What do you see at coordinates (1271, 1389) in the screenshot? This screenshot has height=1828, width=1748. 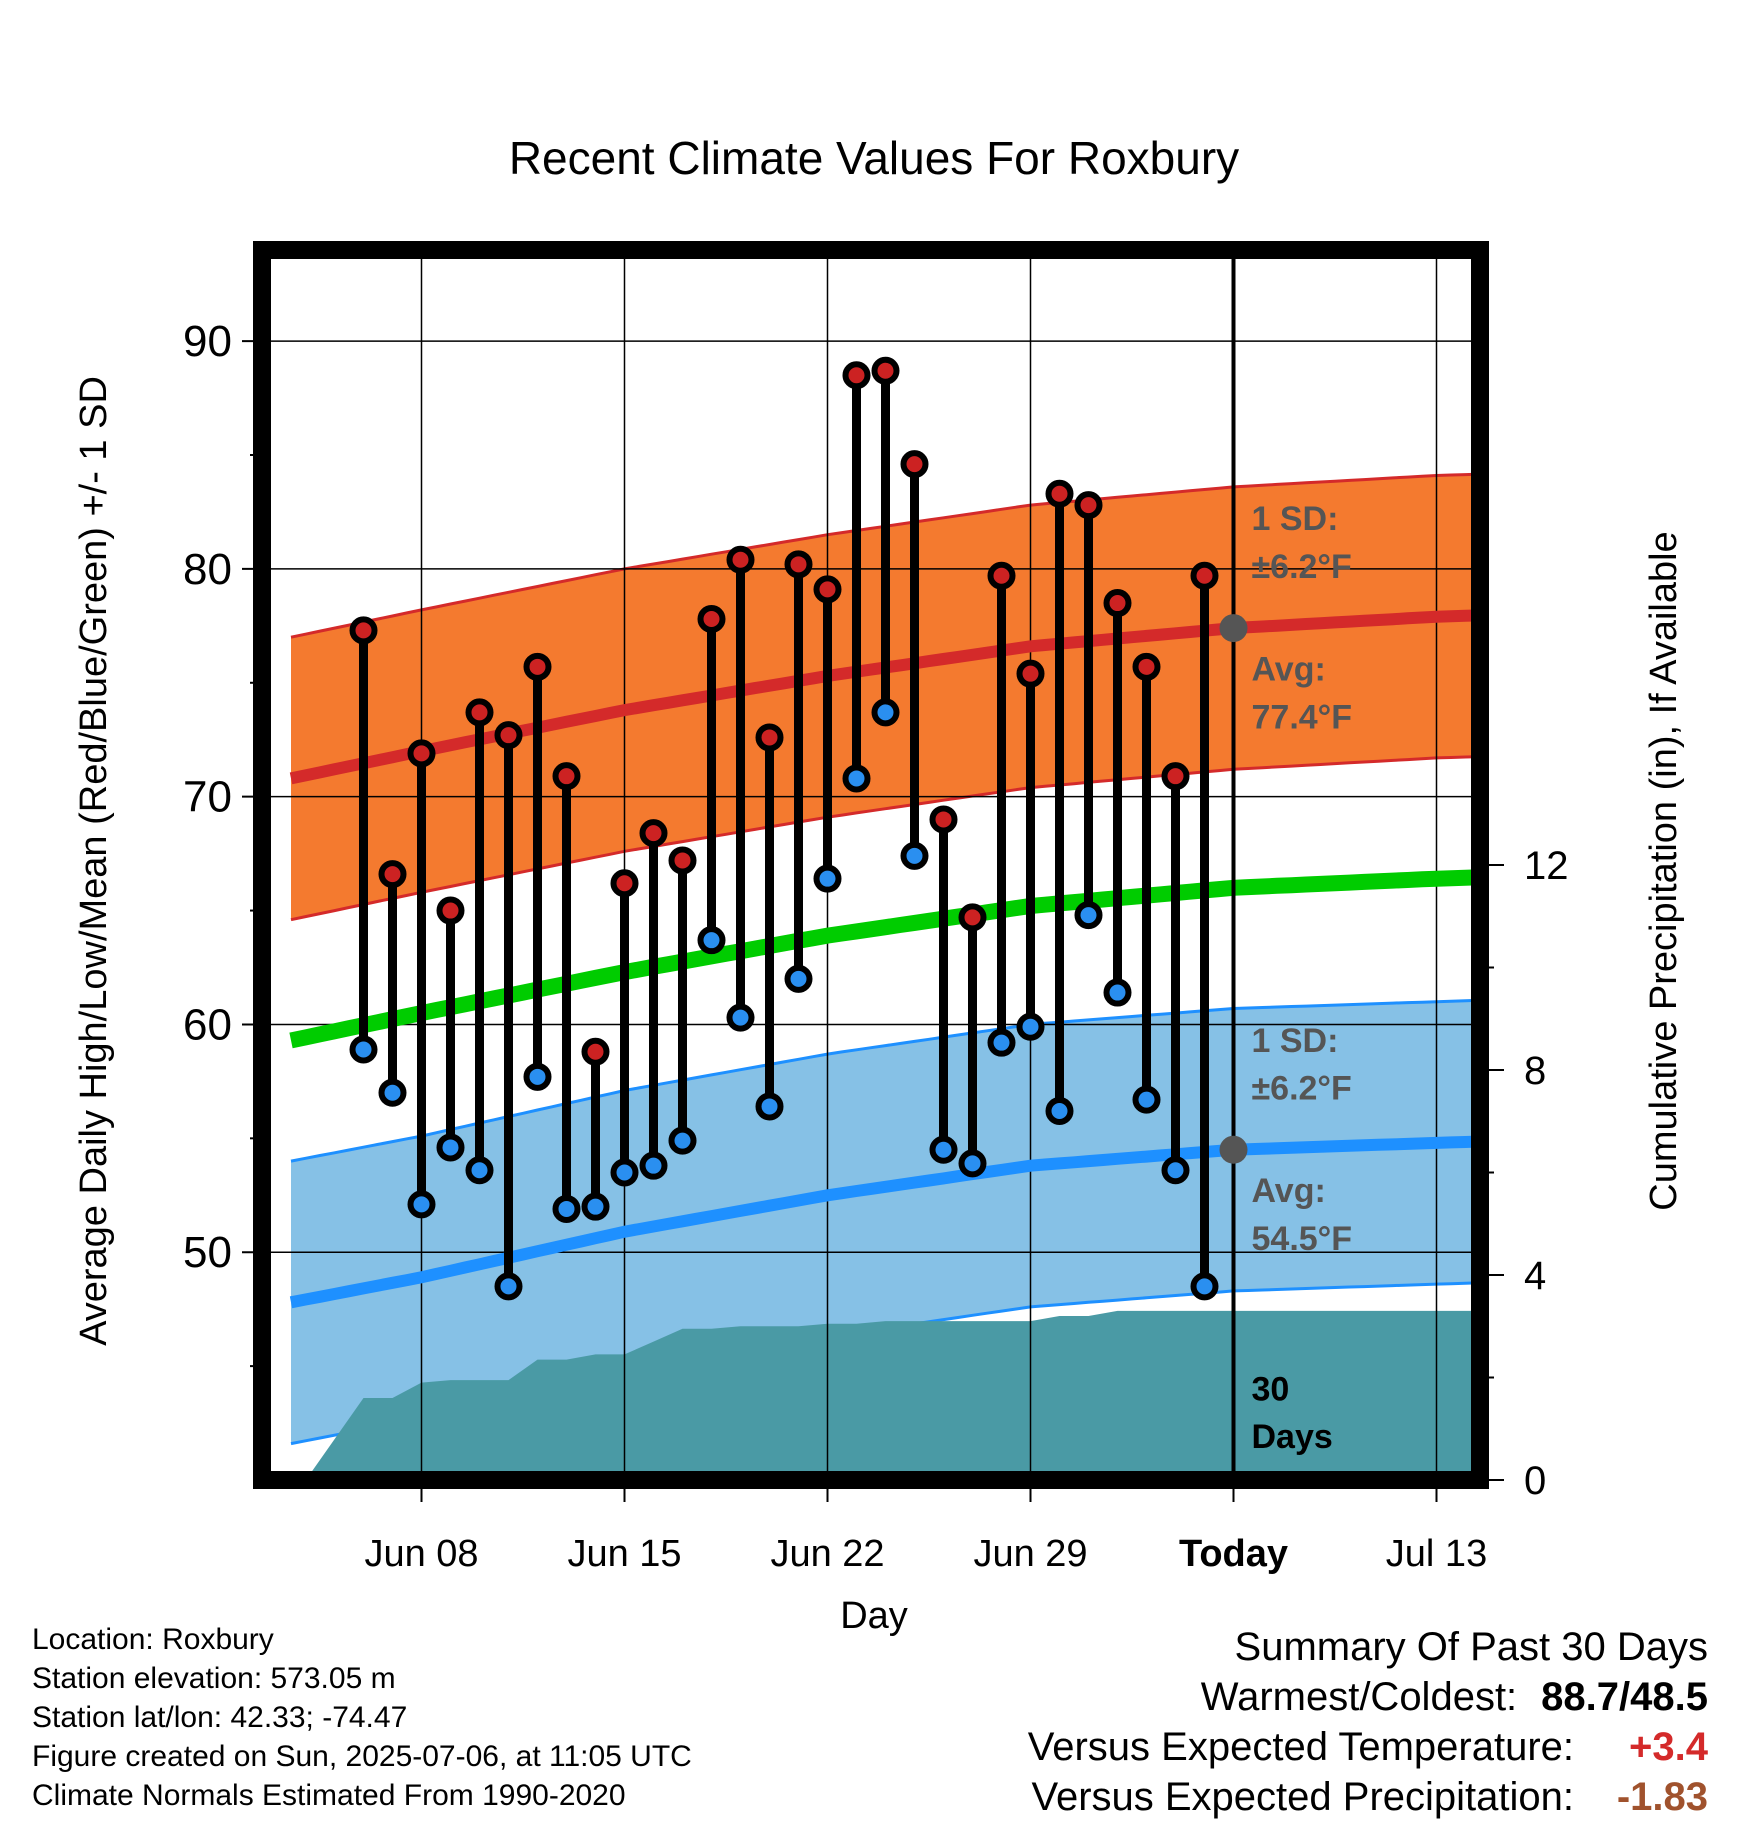 I see `days-count-label: 30` at bounding box center [1271, 1389].